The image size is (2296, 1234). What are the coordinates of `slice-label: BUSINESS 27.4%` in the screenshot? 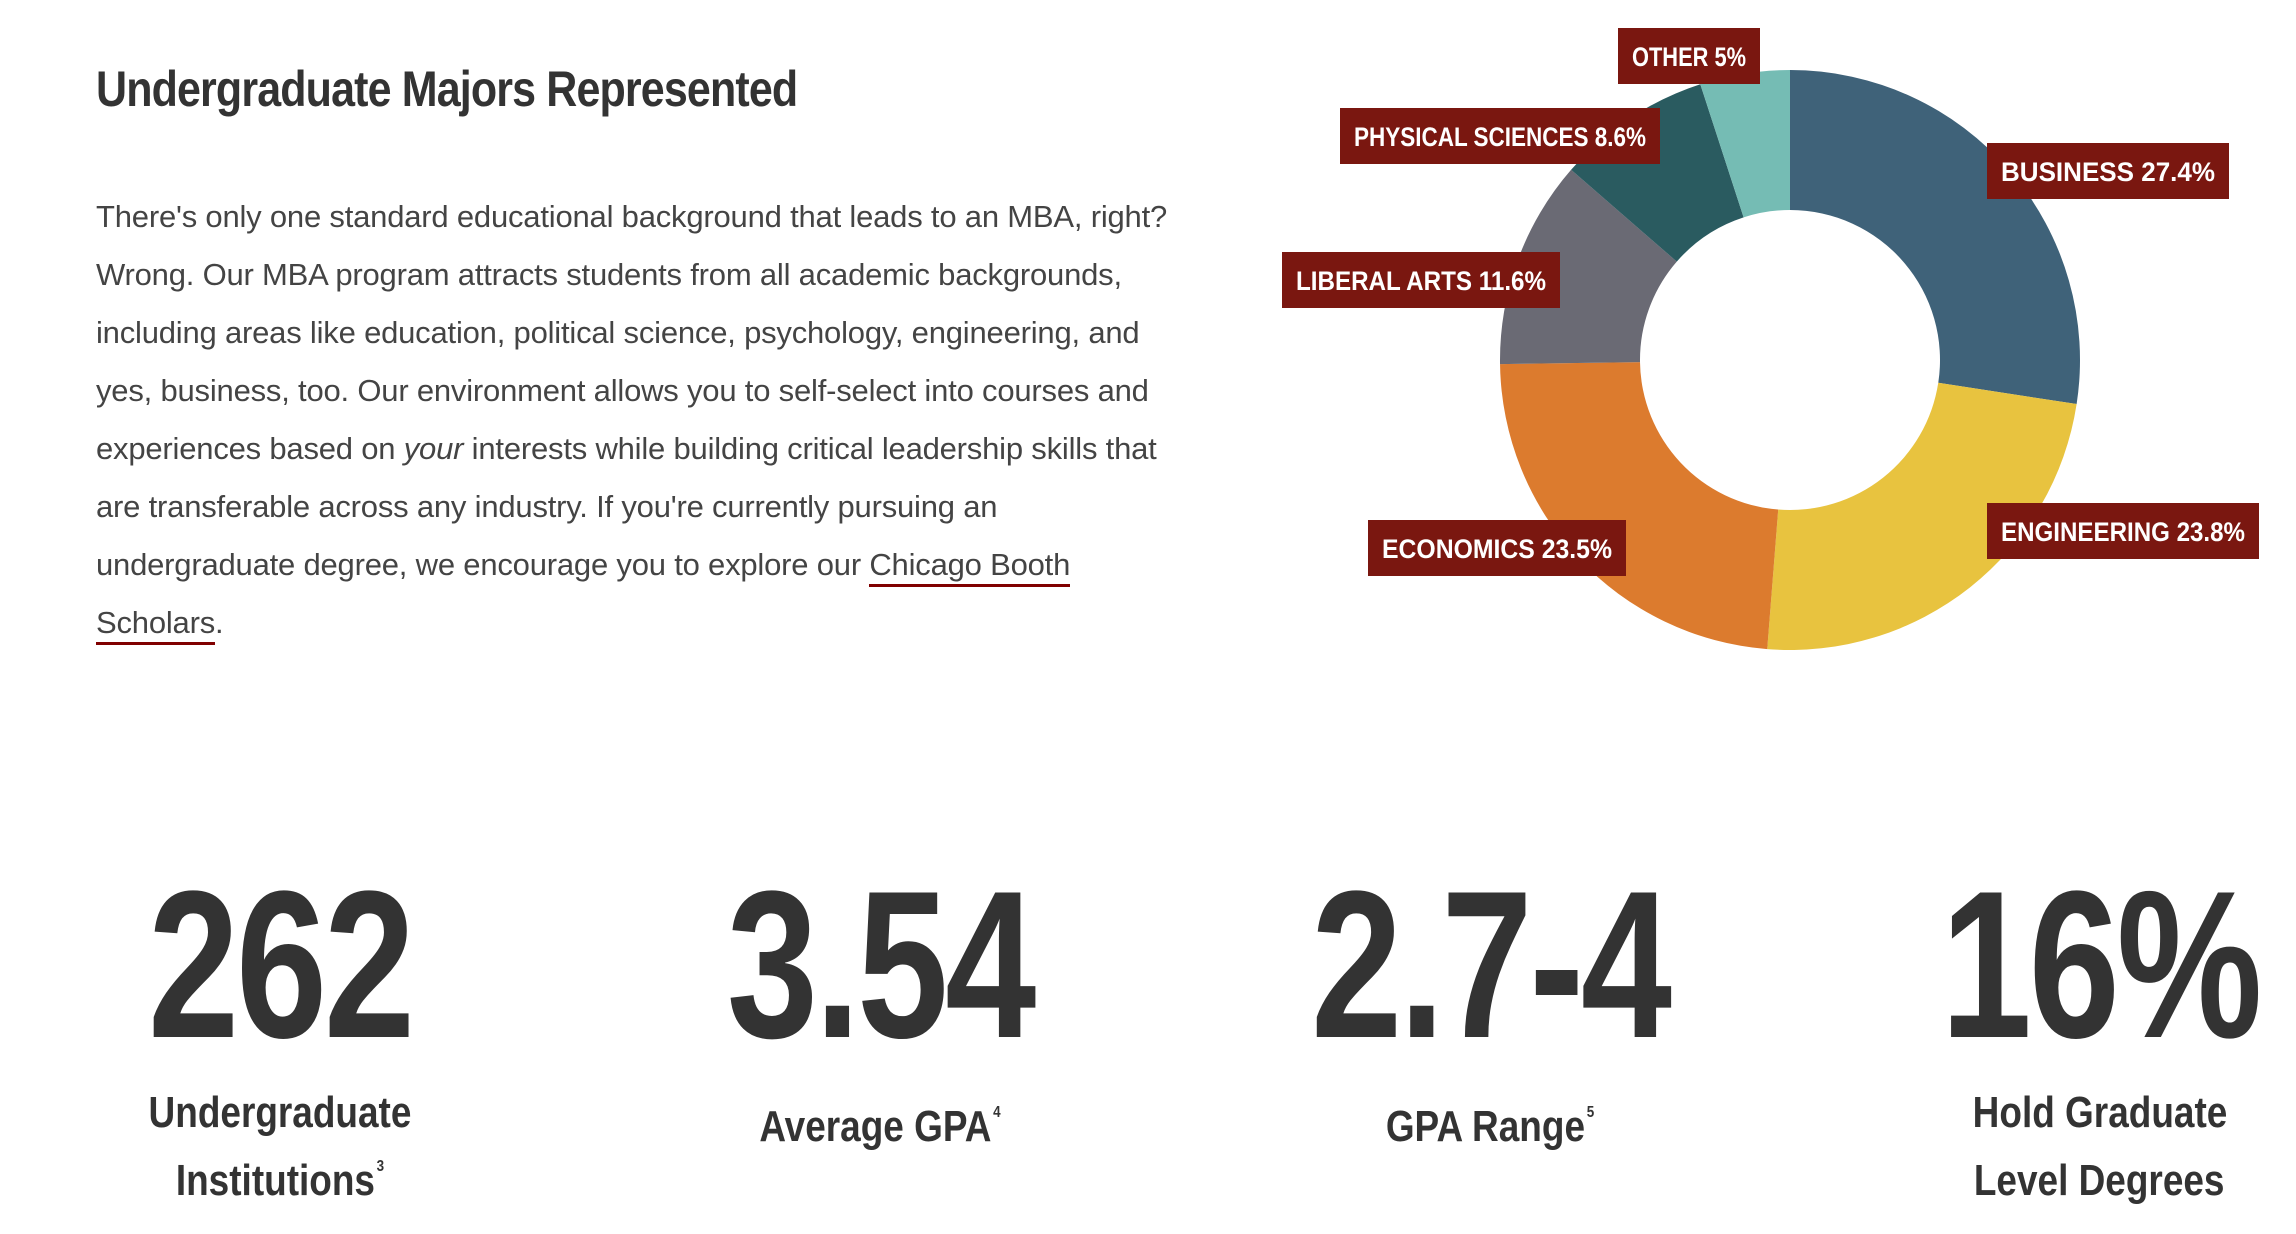 It's located at (2108, 171).